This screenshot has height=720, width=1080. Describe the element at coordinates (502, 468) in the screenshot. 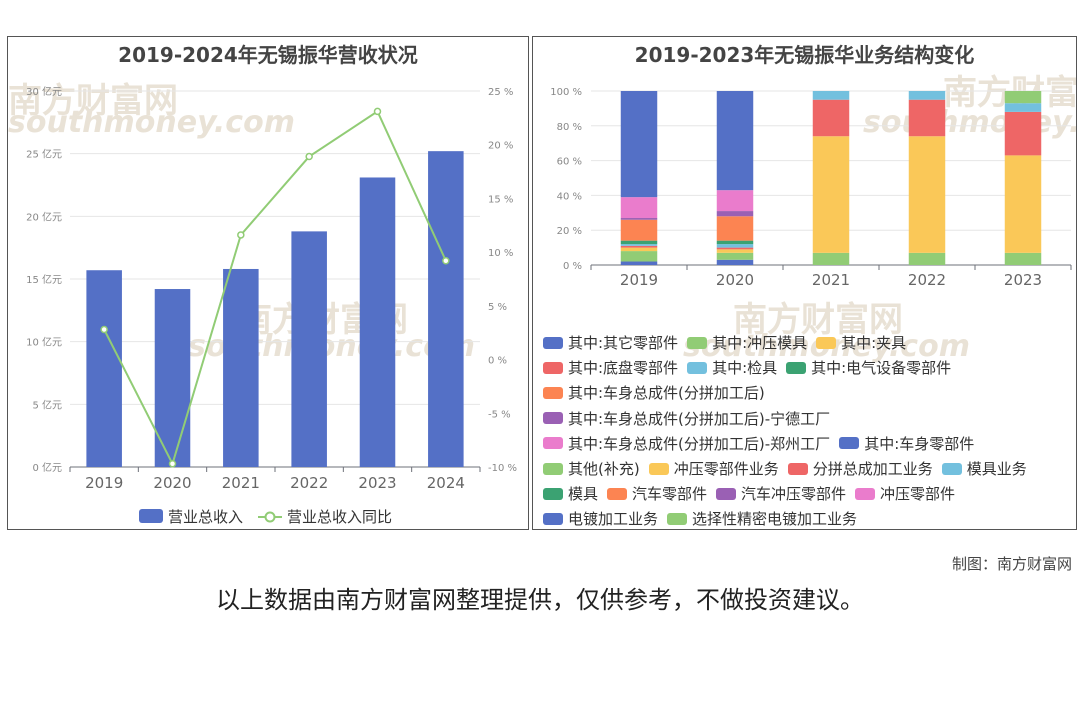

I see `y-tick-label-right: -10 %` at that location.